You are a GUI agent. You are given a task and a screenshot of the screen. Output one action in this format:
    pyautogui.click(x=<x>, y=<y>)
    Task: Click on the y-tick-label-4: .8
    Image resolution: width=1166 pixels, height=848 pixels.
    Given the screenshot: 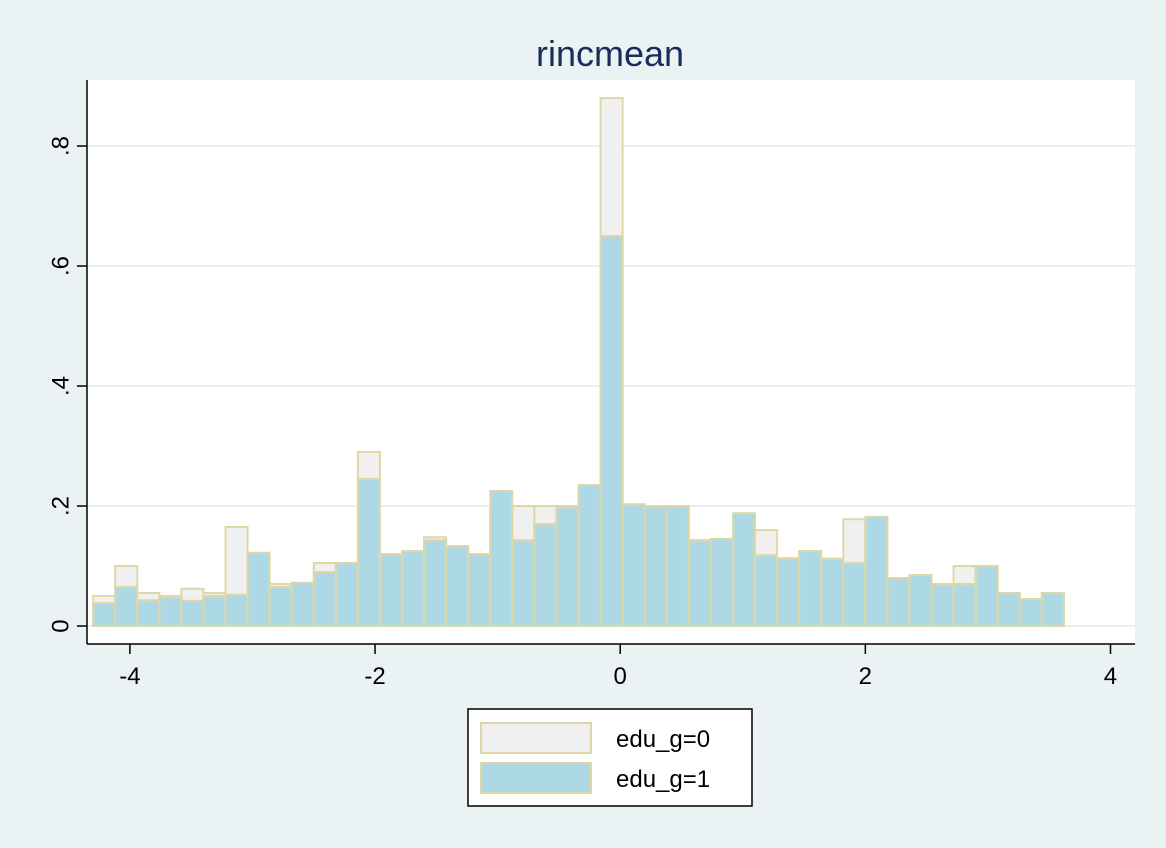 What is the action you would take?
    pyautogui.click(x=61, y=146)
    